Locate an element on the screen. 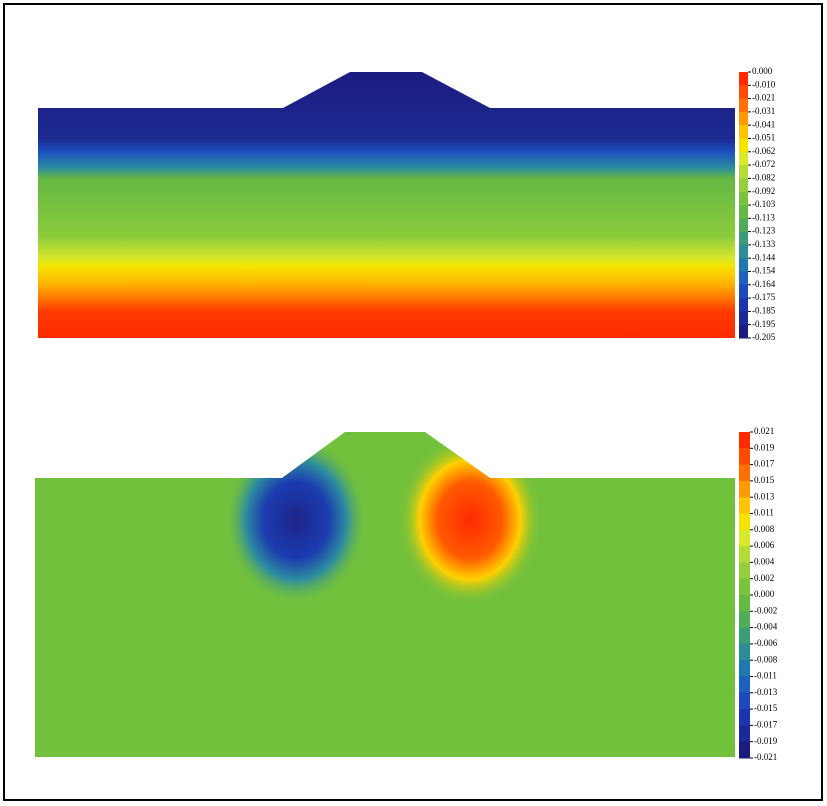  colorbar-label: -0.205 is located at coordinates (764, 337).